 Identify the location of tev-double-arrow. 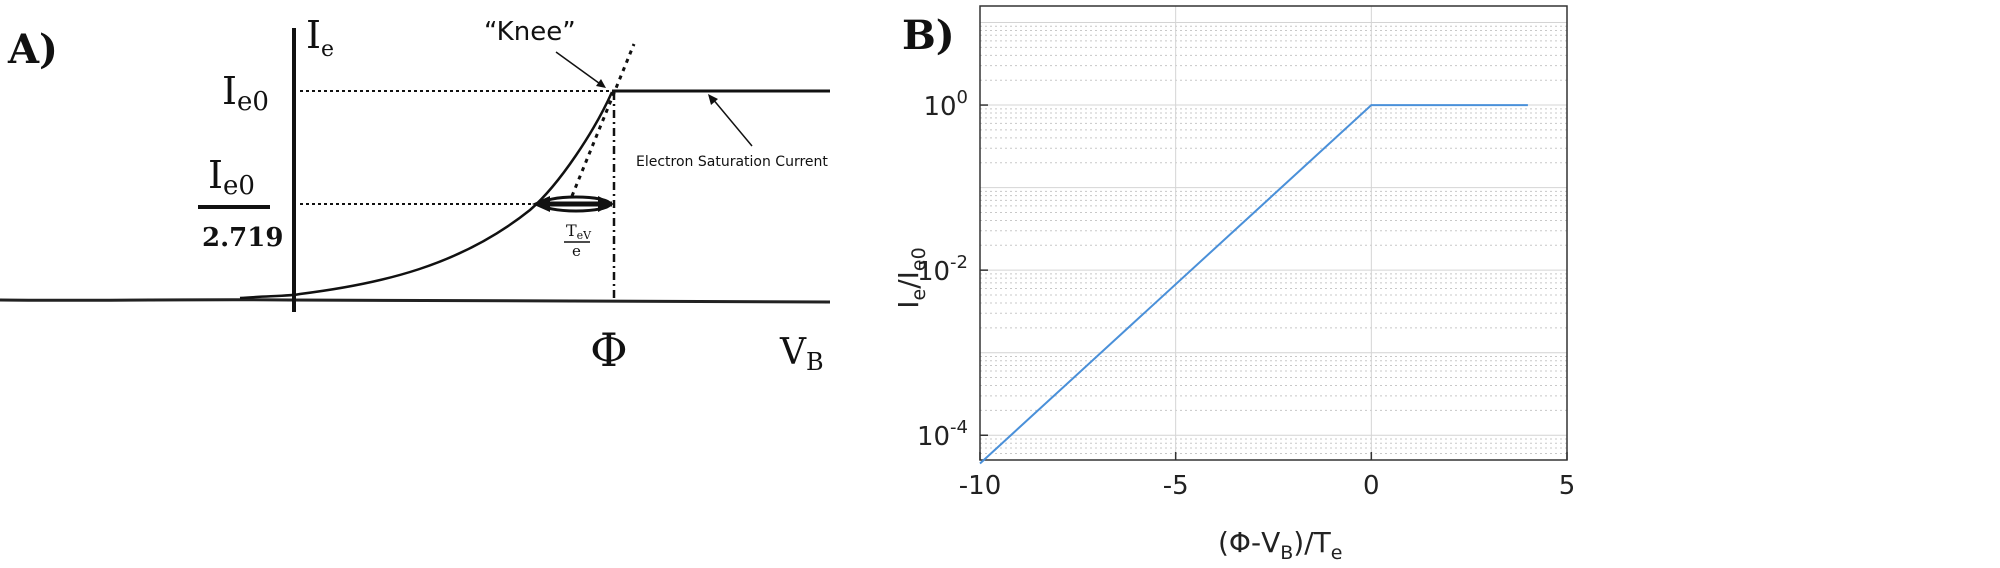
(573, 204).